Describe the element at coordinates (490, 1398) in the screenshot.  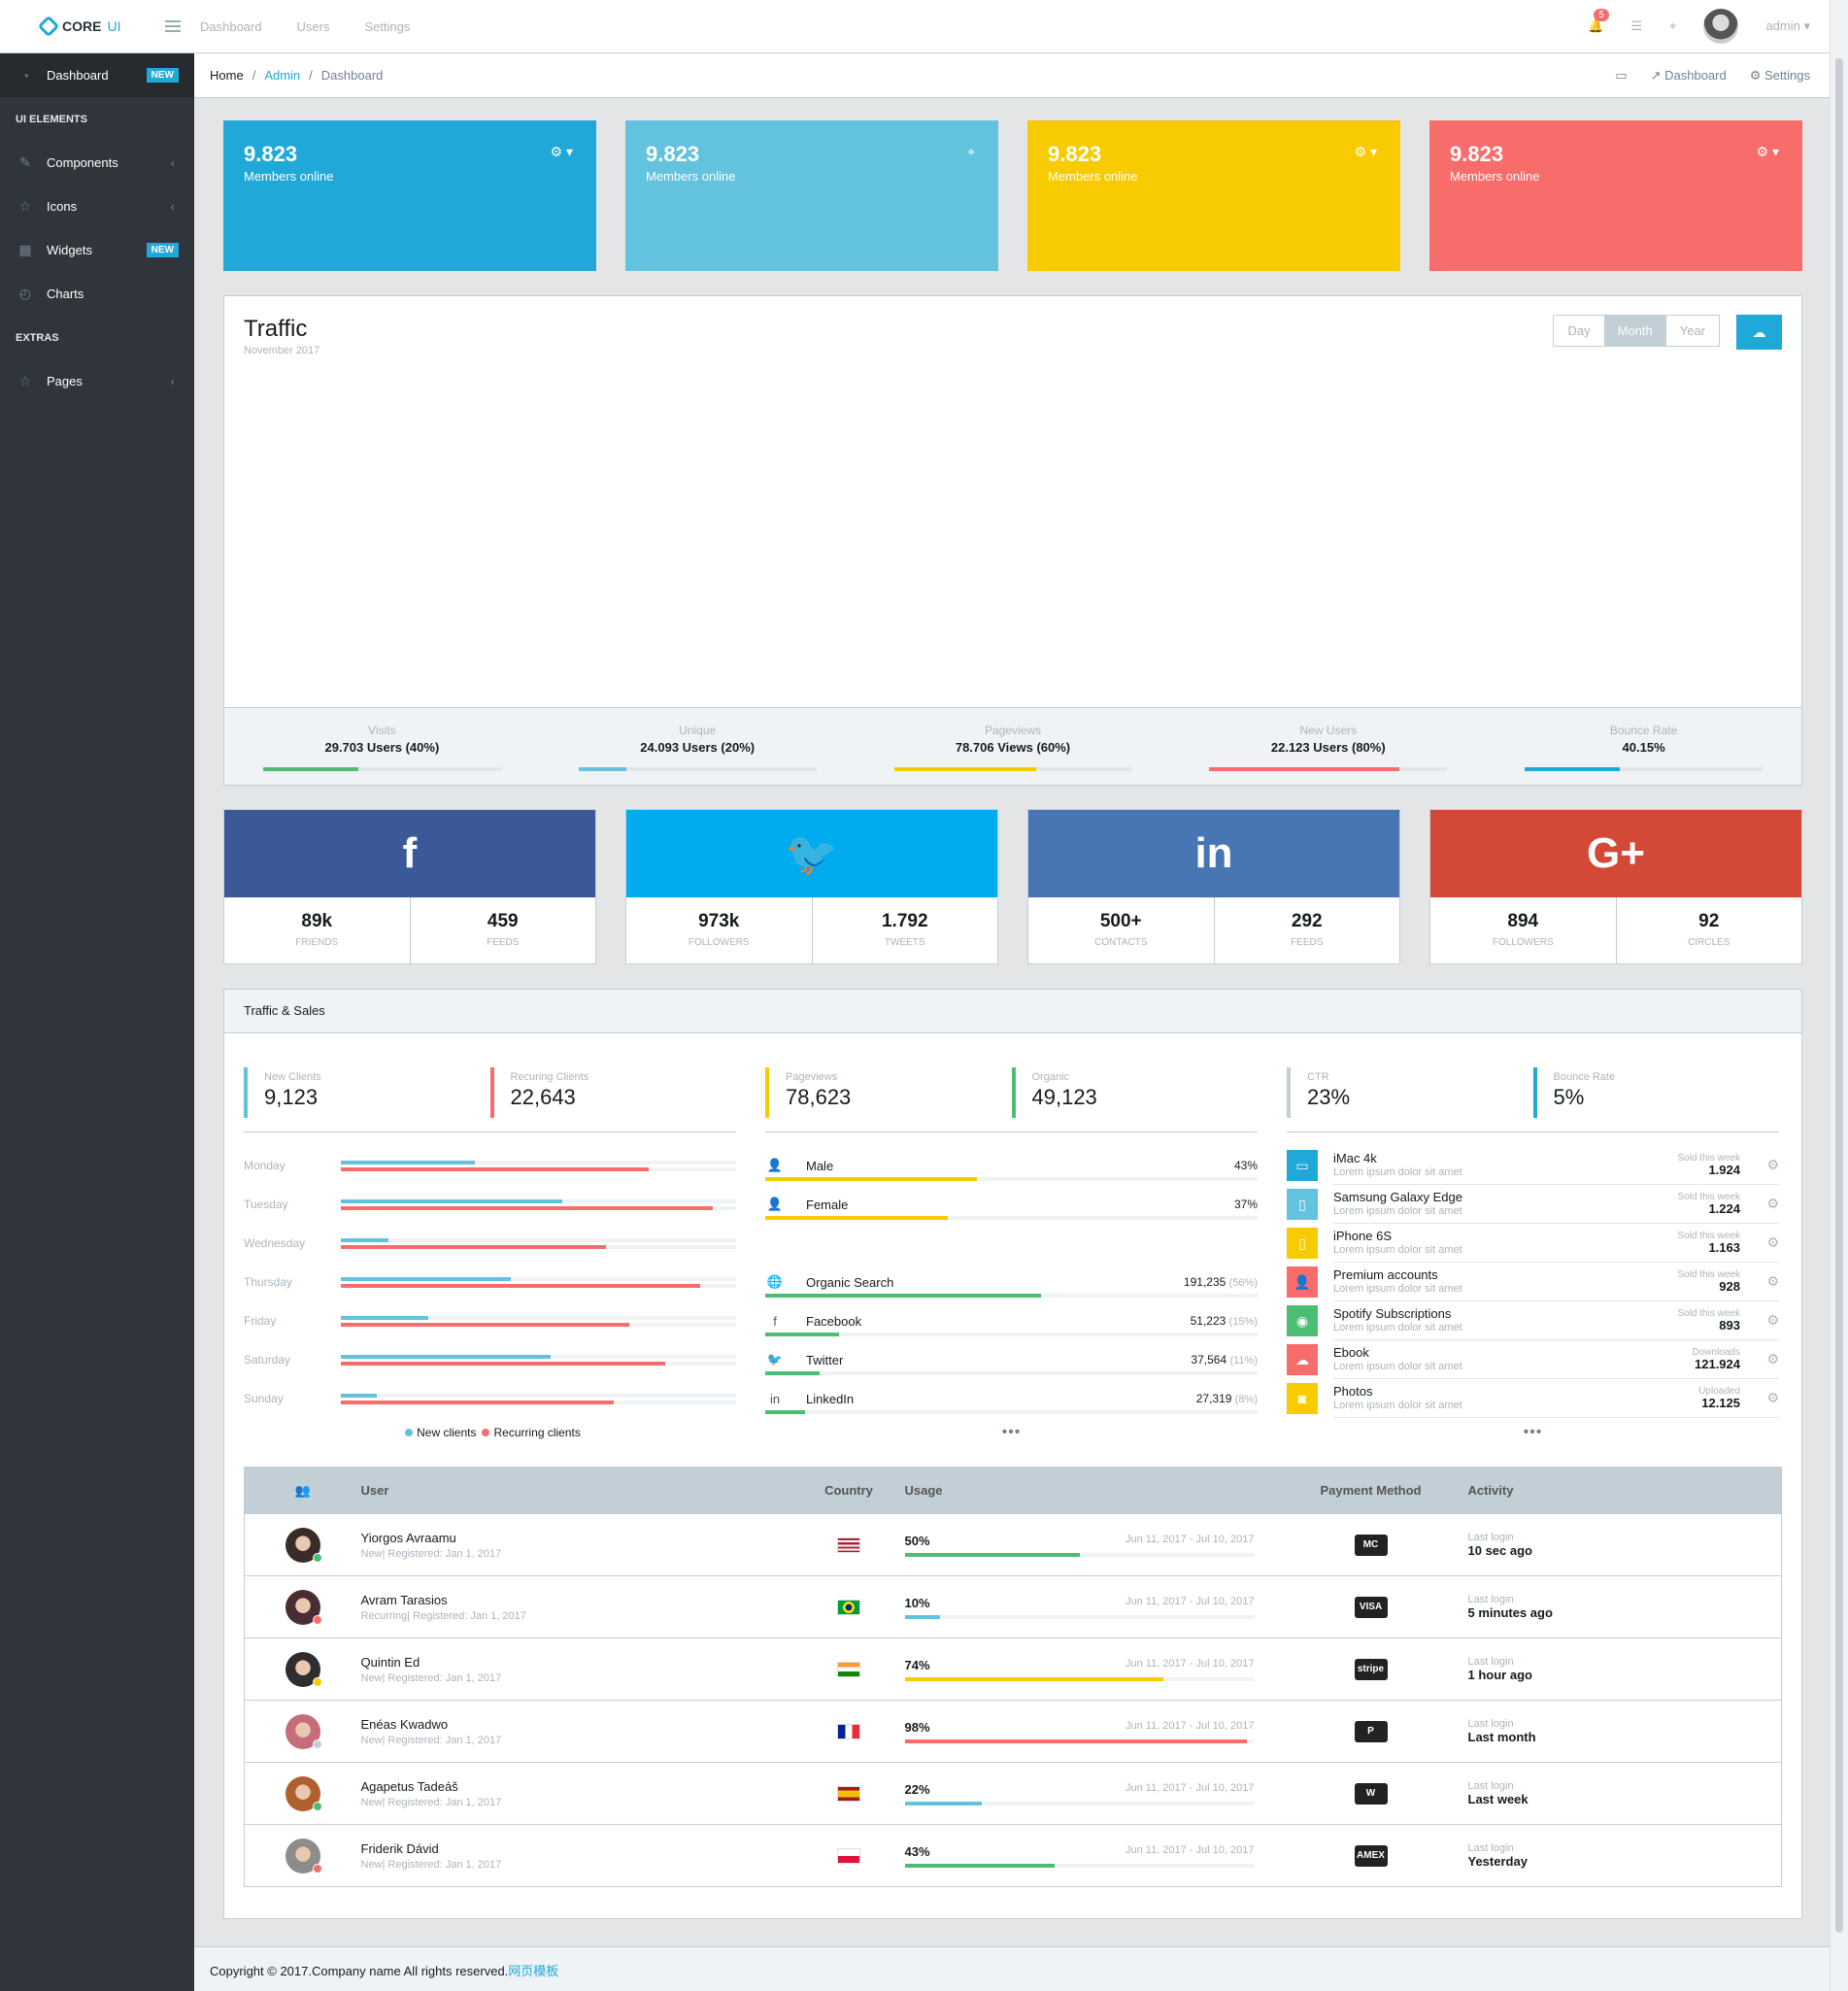
I see `weekday-row: Sunday` at that location.